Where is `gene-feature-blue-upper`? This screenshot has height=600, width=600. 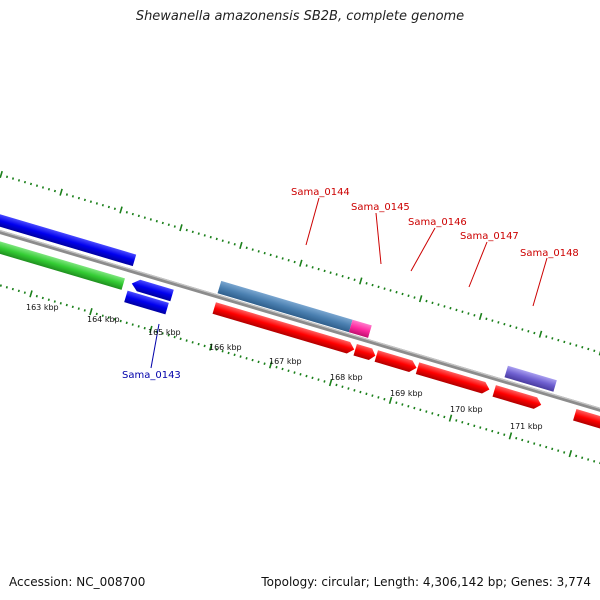 gene-feature-blue-upper is located at coordinates (68, 235).